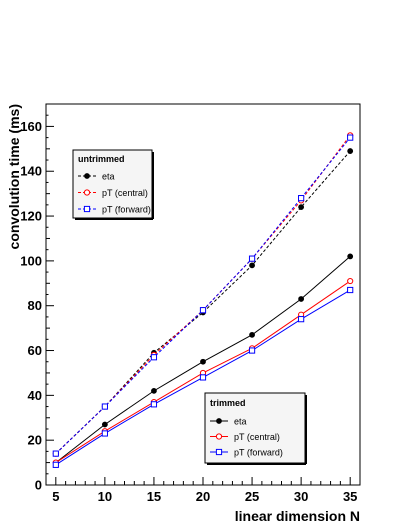 The image size is (409, 529). What do you see at coordinates (252, 496) in the screenshot?
I see `x-tick-label: 25` at bounding box center [252, 496].